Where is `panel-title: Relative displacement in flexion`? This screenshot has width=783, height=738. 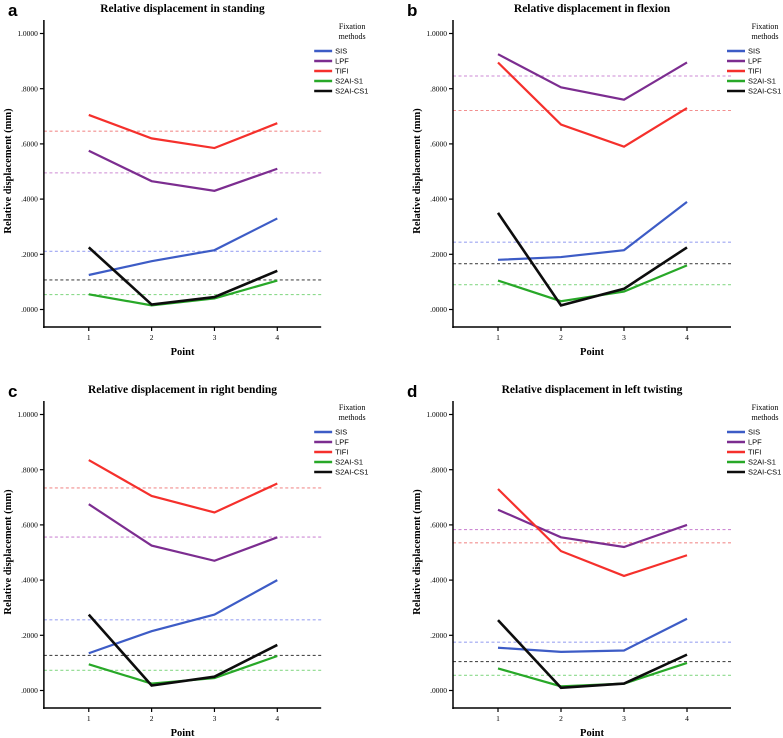 panel-title: Relative displacement in flexion is located at coordinates (592, 9).